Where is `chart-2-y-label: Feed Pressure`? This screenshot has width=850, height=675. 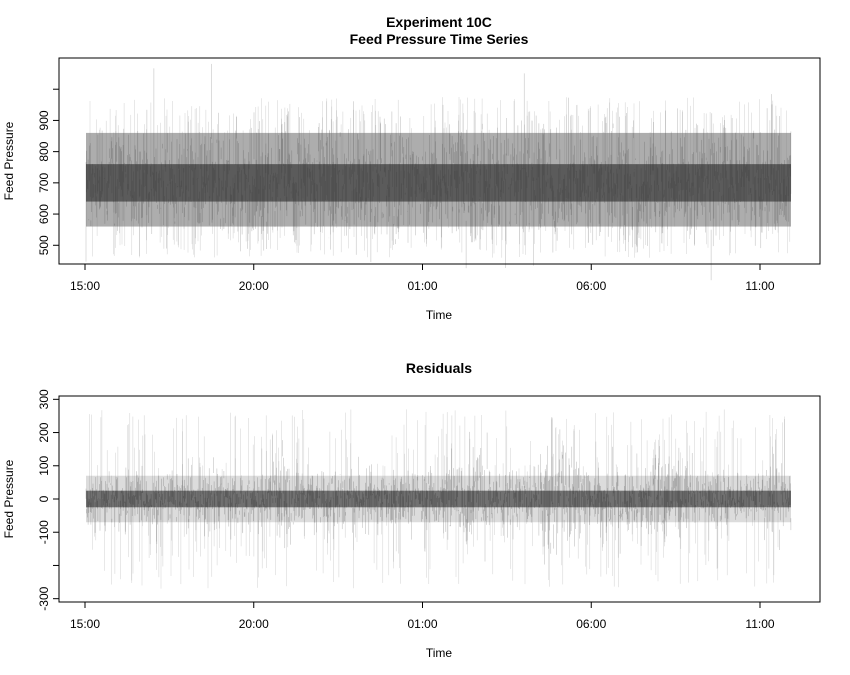
chart-2-y-label: Feed Pressure is located at coordinates (9, 498).